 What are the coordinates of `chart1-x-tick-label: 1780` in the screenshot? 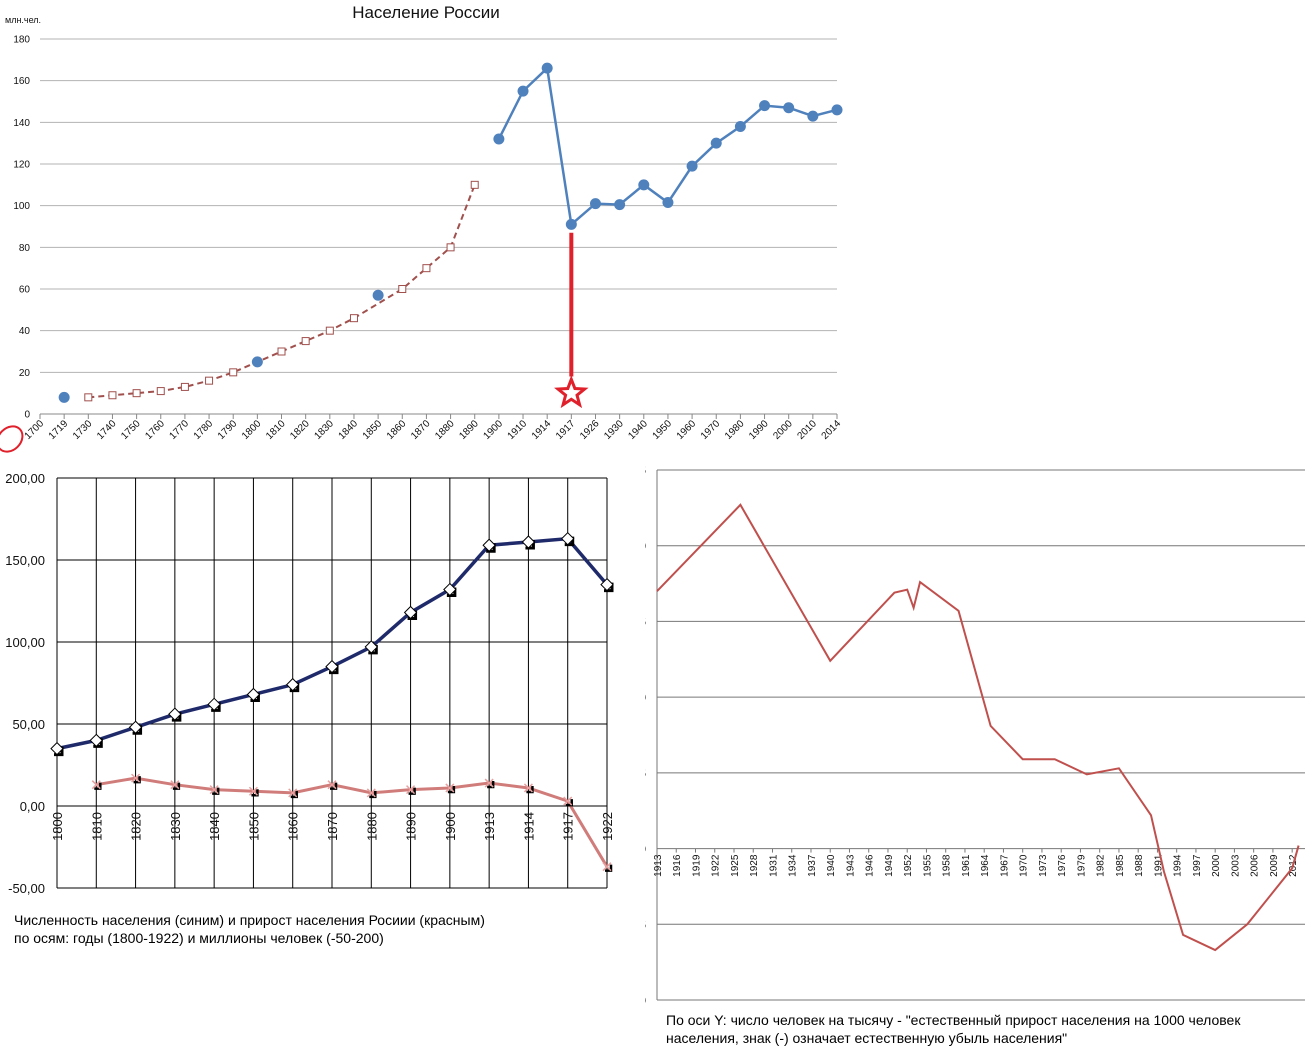 It's located at (204, 430).